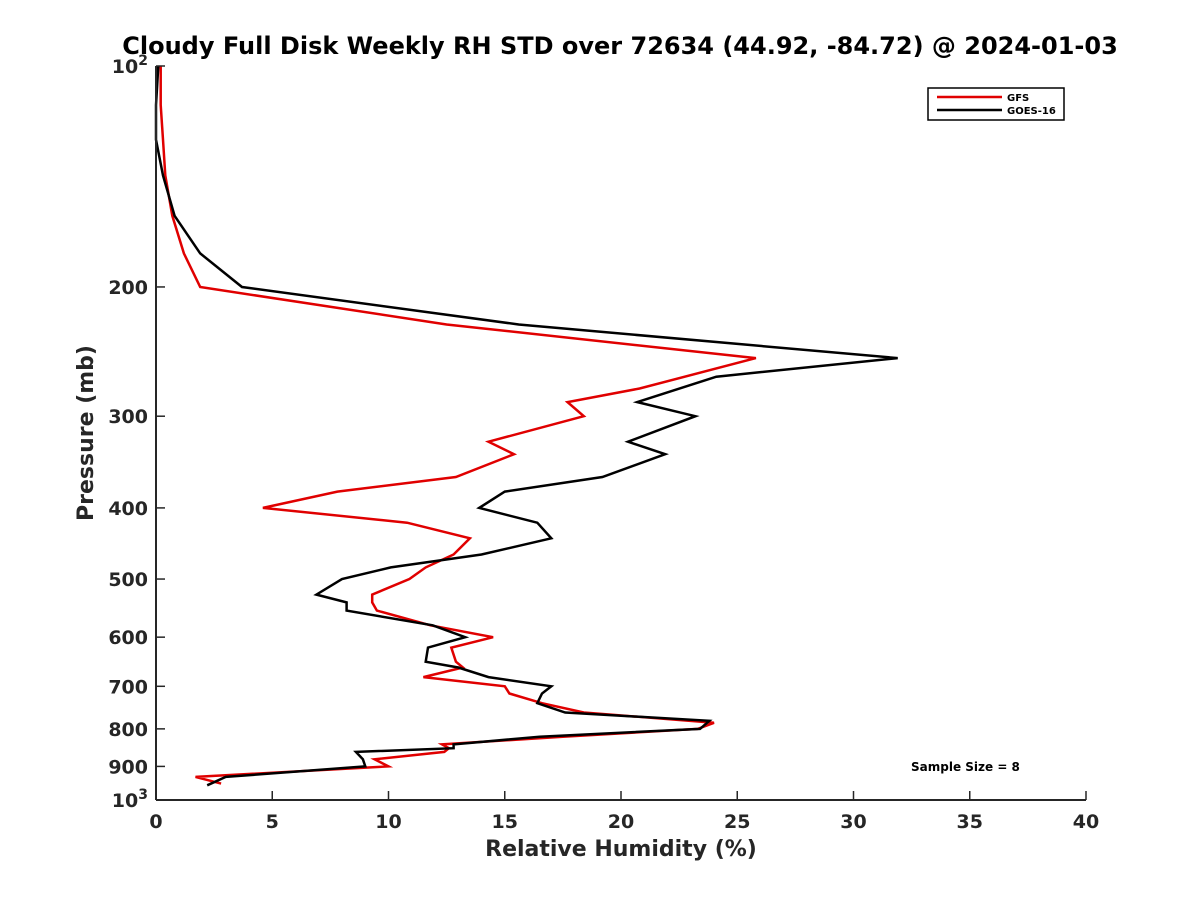 This screenshot has width=1200, height=900. What do you see at coordinates (155, 822) in the screenshot?
I see `x-tick-label: 0` at bounding box center [155, 822].